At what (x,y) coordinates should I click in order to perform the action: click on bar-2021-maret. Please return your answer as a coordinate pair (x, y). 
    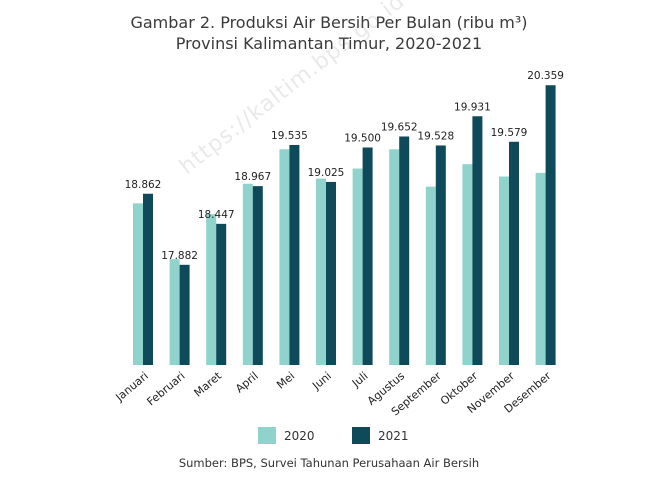
    Looking at the image, I should click on (221, 294).